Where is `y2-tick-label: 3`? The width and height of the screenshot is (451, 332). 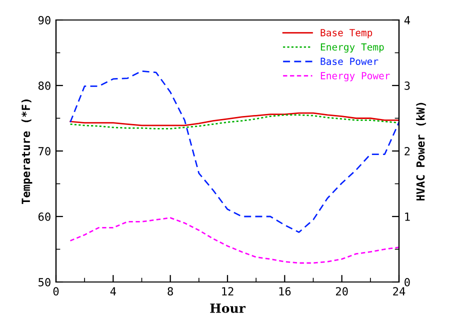
y2-tick-label: 3 is located at coordinates (407, 86).